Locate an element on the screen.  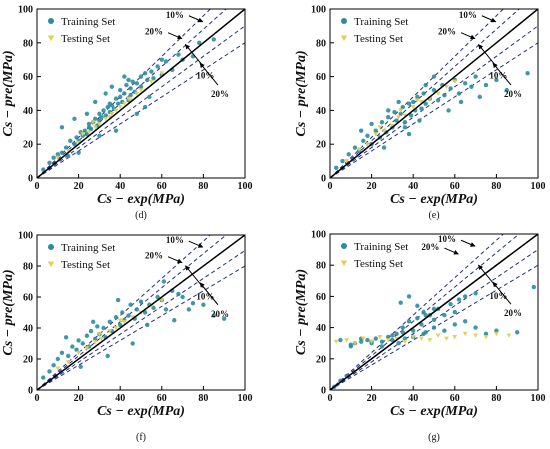
y-tick-label: 20 is located at coordinates (28, 360).